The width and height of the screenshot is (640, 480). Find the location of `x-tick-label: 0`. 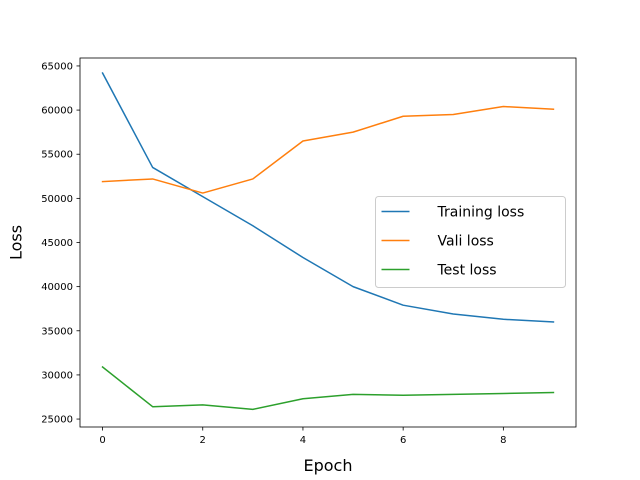

x-tick-label: 0 is located at coordinates (102, 440).